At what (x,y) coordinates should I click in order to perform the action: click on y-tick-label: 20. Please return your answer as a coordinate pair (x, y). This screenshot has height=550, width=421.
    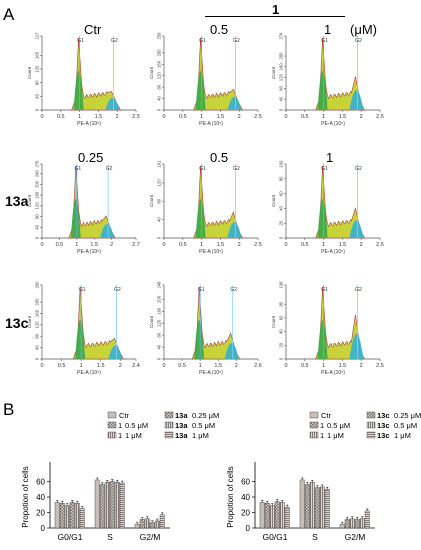
    Looking at the image, I should click on (245, 513).